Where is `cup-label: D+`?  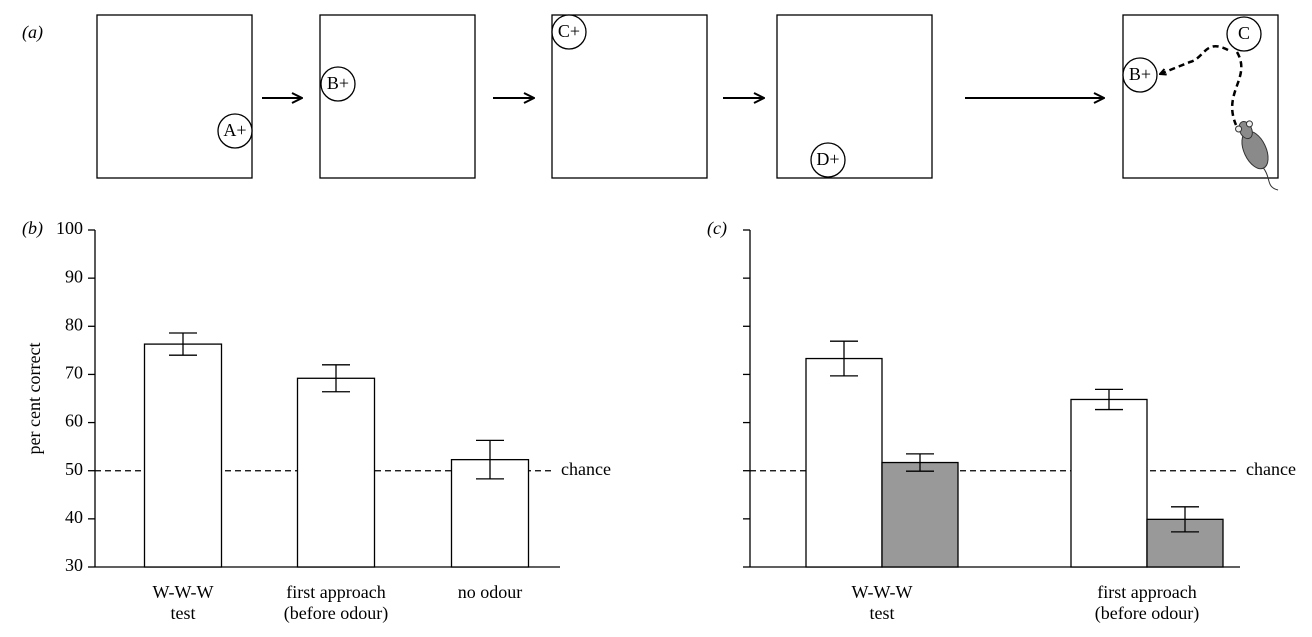
cup-label: D+ is located at coordinates (827, 159).